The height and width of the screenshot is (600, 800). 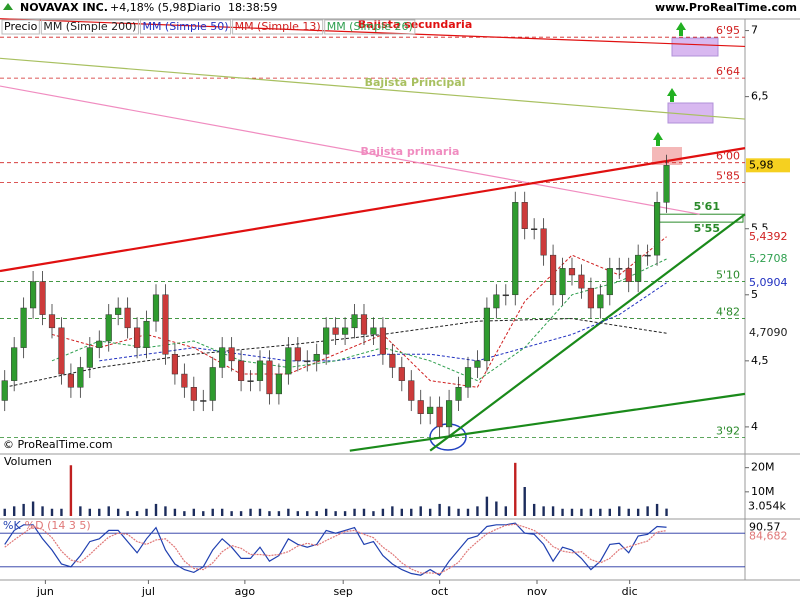 I want to click on legend-entry: MM (Simple 26), so click(x=370, y=26).